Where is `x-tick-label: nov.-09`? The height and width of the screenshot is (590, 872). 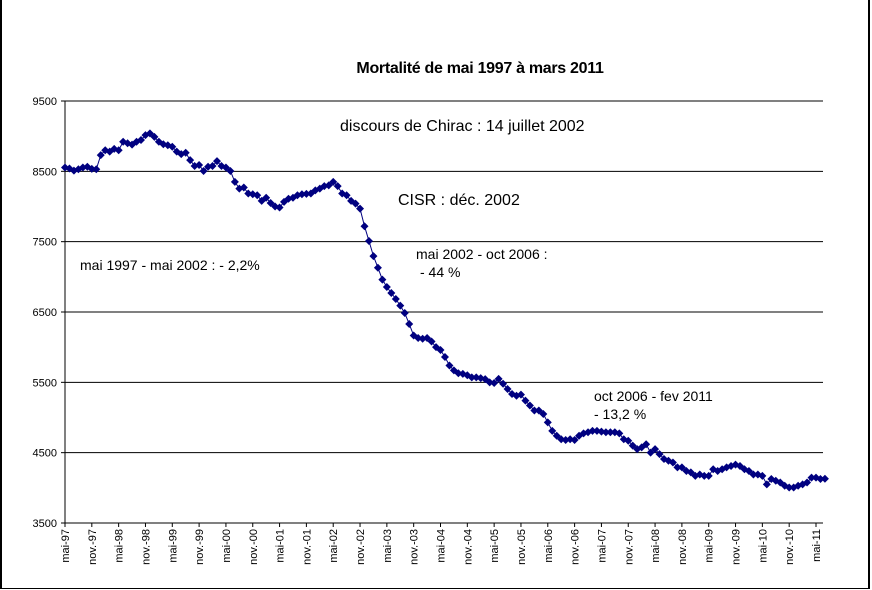 x-tick-label: nov.-09 is located at coordinates (737, 547).